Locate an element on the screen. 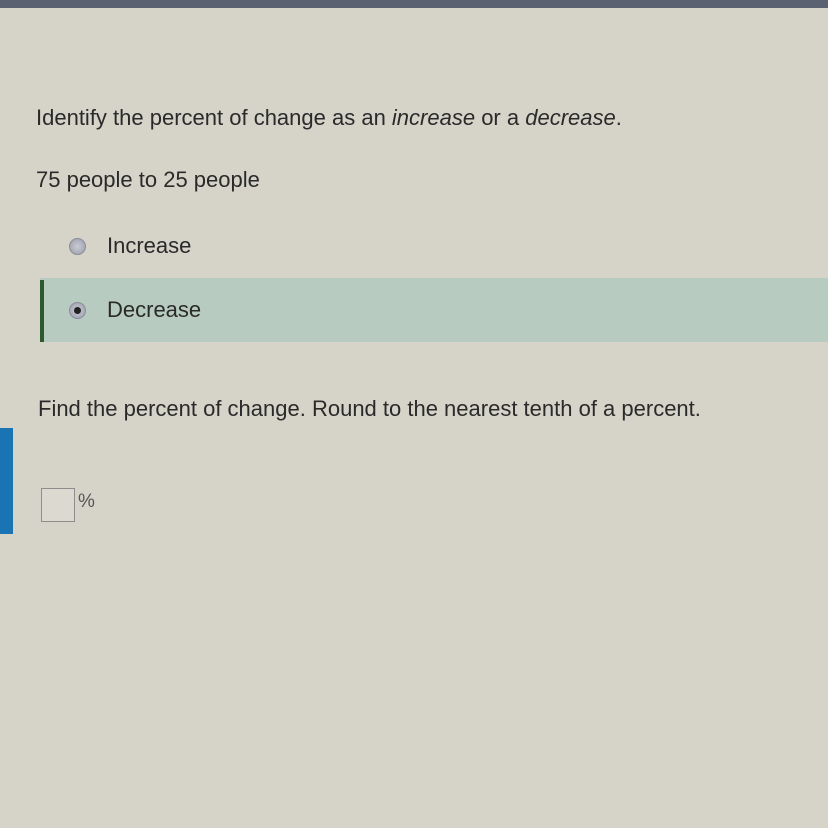  option-increase: Increase is located at coordinates (434, 246).